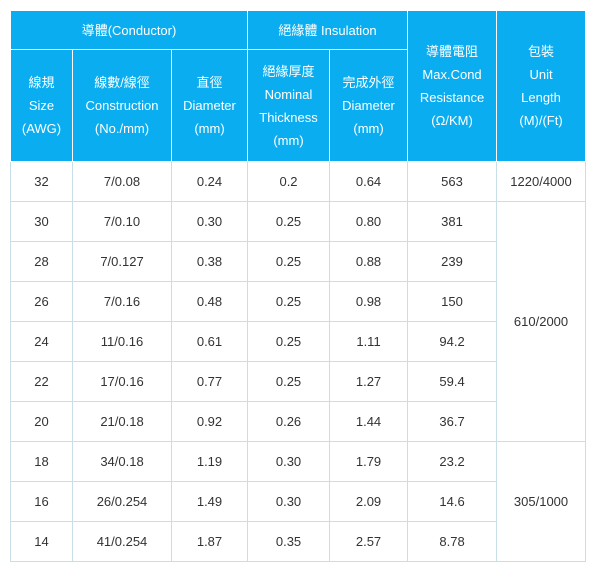 This screenshot has width=594, height=576. I want to click on cell-resistance: 59.4, so click(452, 381).